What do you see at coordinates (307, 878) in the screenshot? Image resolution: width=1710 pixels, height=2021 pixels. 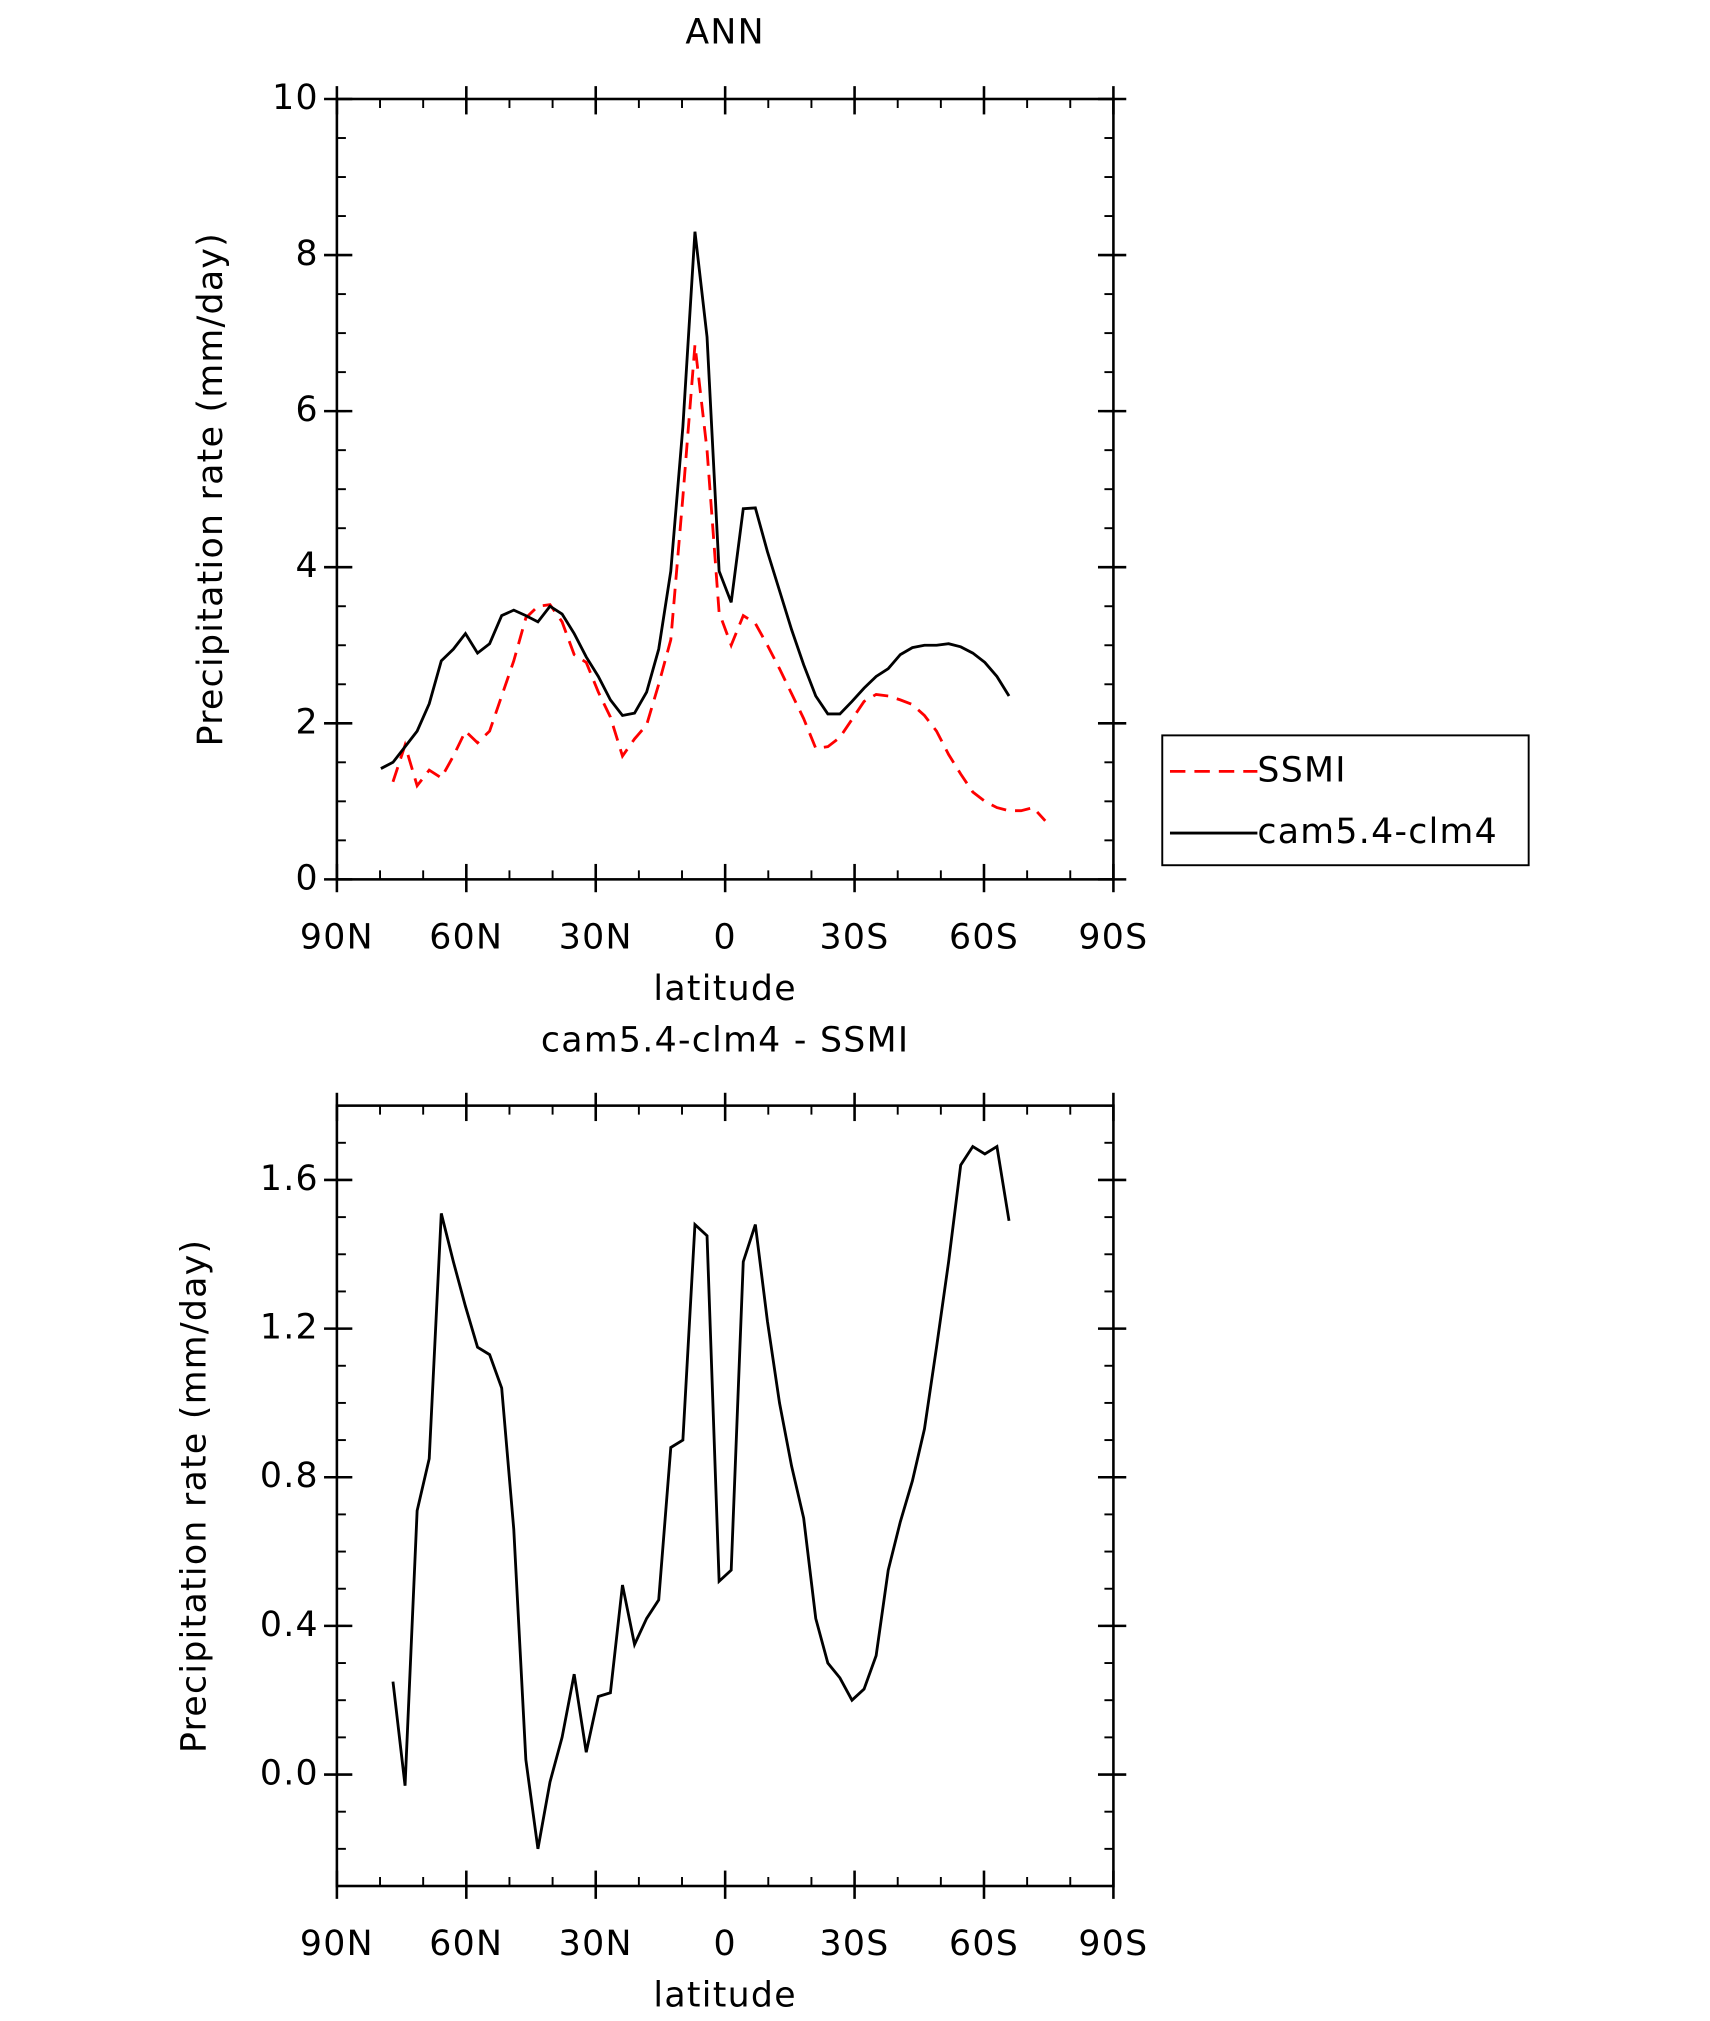 I see `y-tick-label: 0` at bounding box center [307, 878].